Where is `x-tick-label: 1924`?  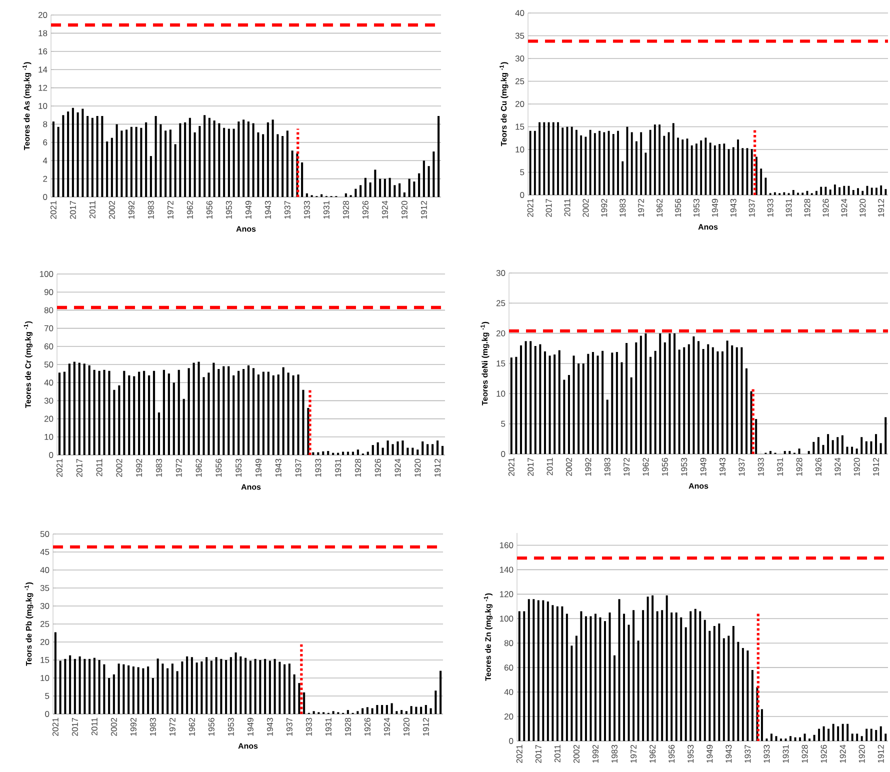
x-tick-label: 1924 is located at coordinates (385, 209).